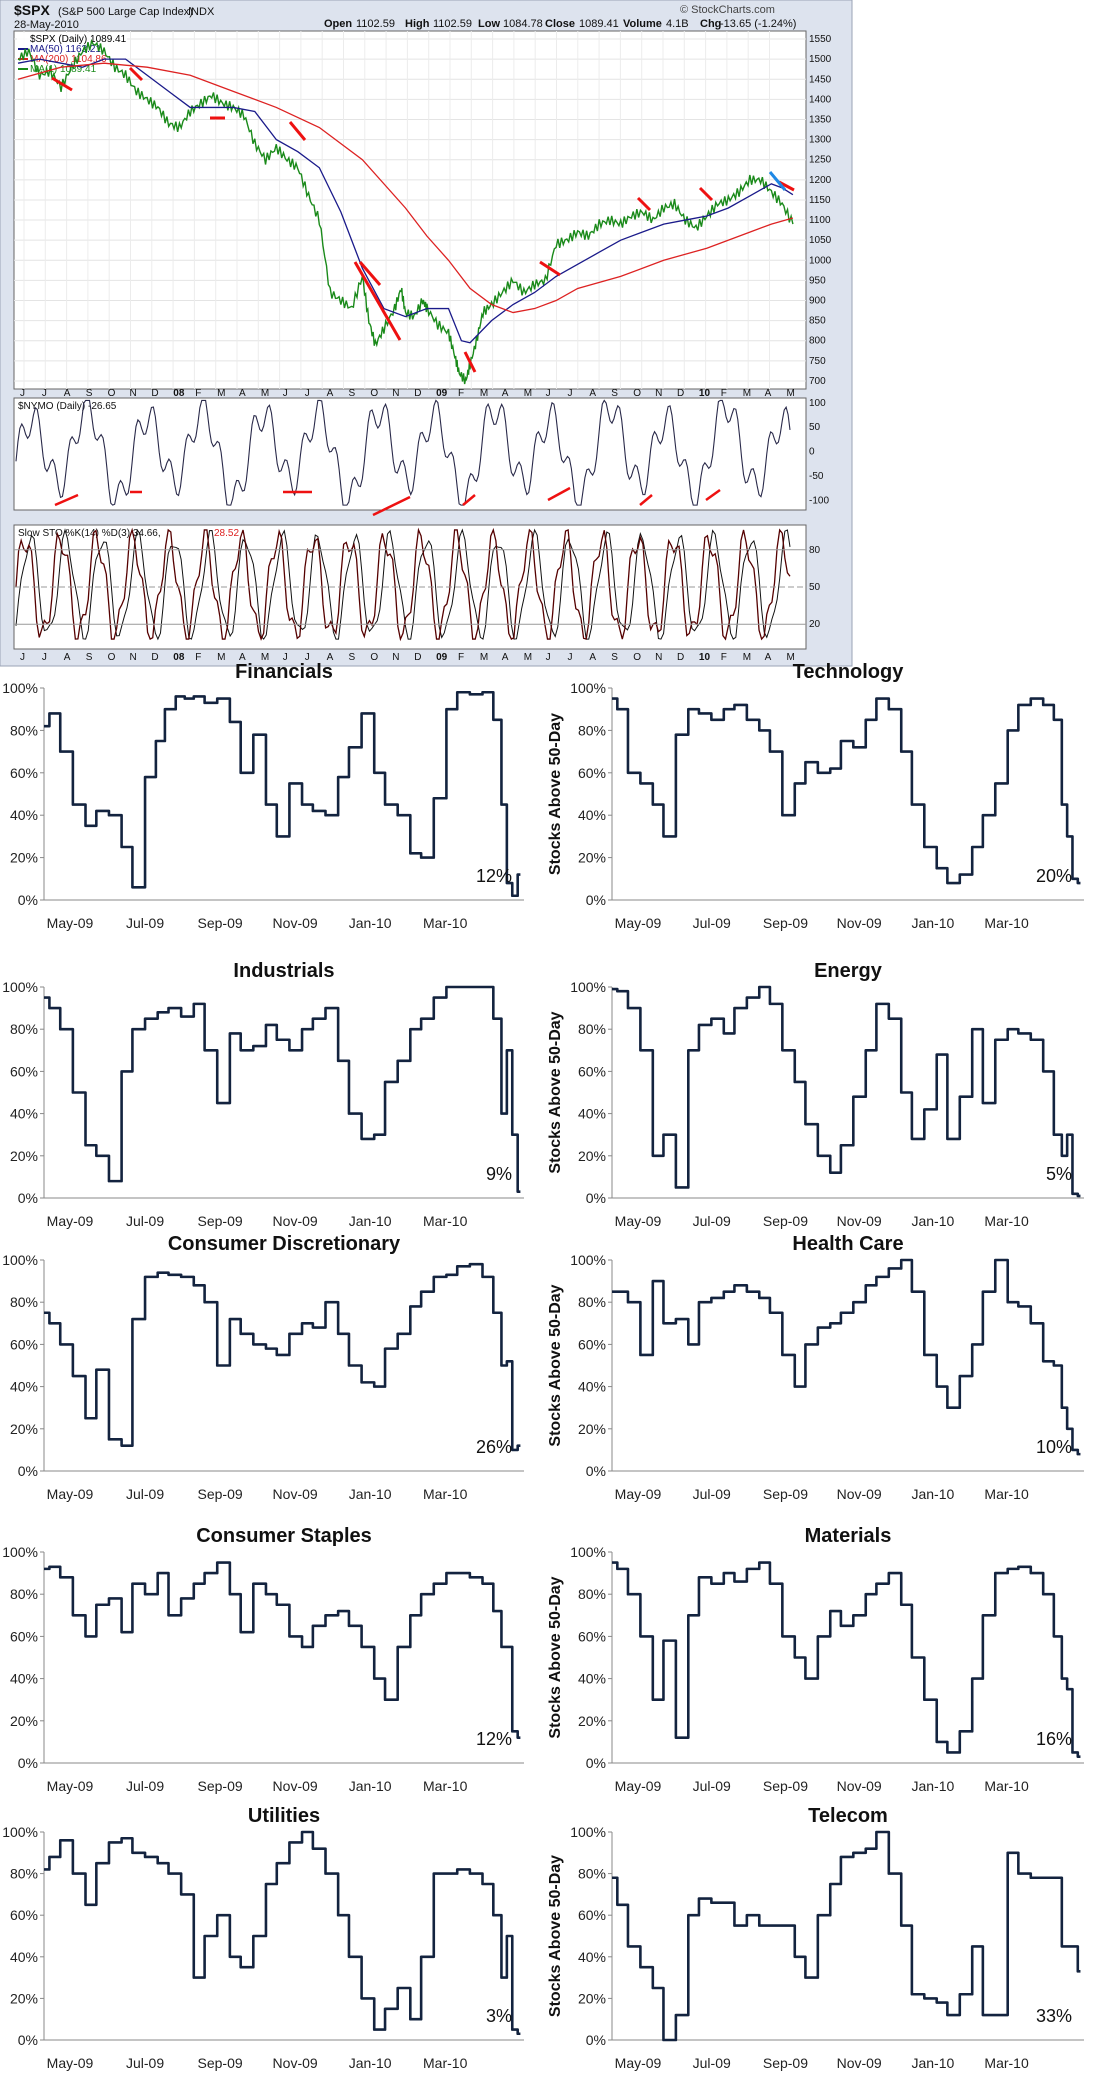  Describe the element at coordinates (817, 280) in the screenshot. I see `price-tick-label: 950` at that location.